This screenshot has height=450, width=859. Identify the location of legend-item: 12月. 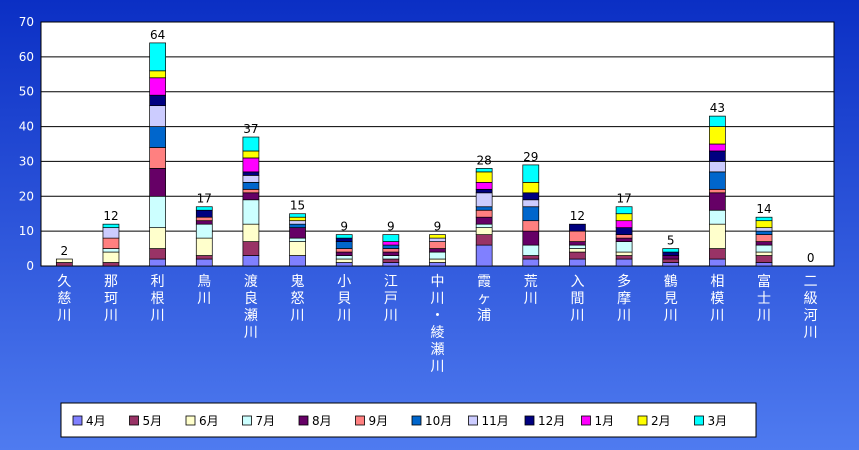
(544, 421).